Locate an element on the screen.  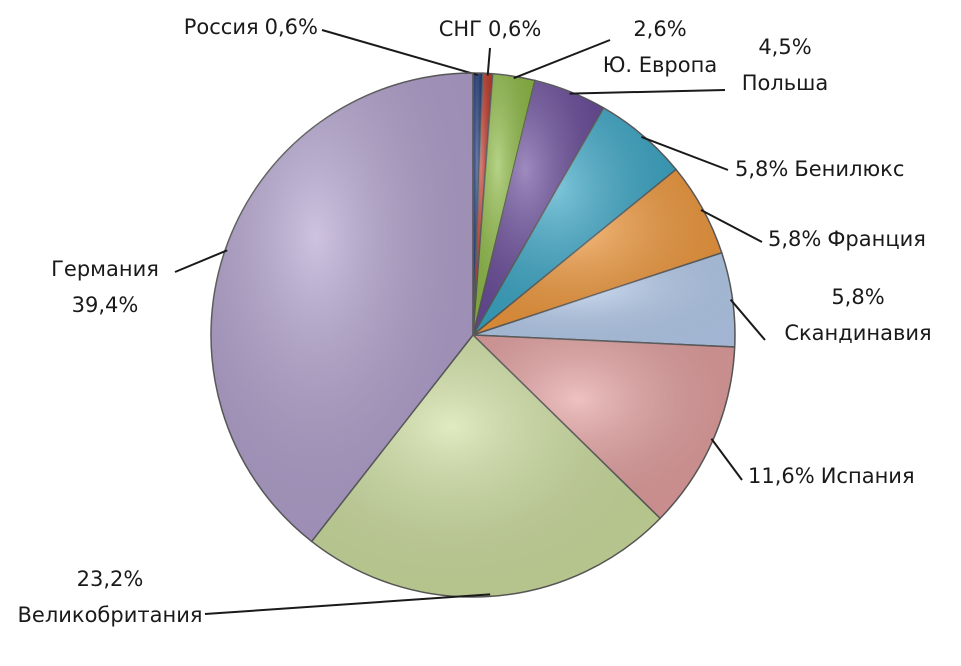
data-label: 5,8% Скандинавия is located at coordinates (857, 315).